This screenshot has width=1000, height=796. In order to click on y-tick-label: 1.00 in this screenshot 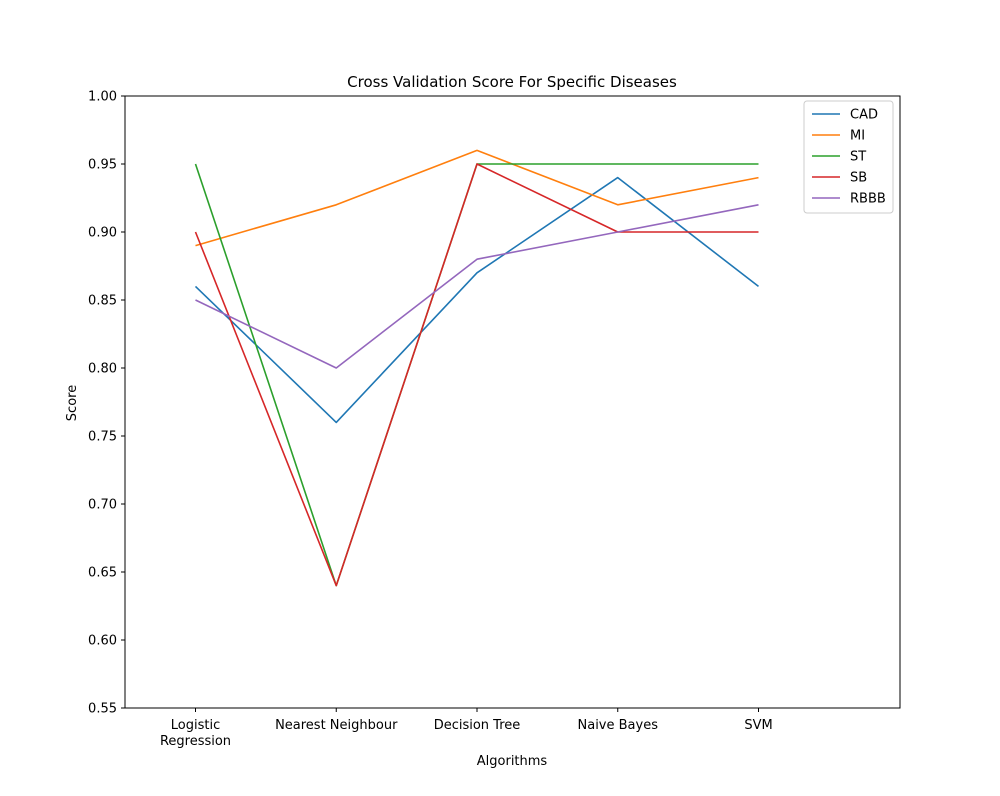, I will do `click(102, 97)`.